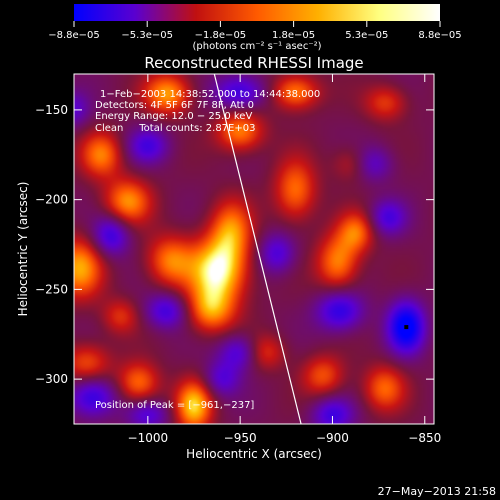  Describe the element at coordinates (74, 35) in the screenshot. I see `colorbar-tick-label: −8.8e−05` at that location.